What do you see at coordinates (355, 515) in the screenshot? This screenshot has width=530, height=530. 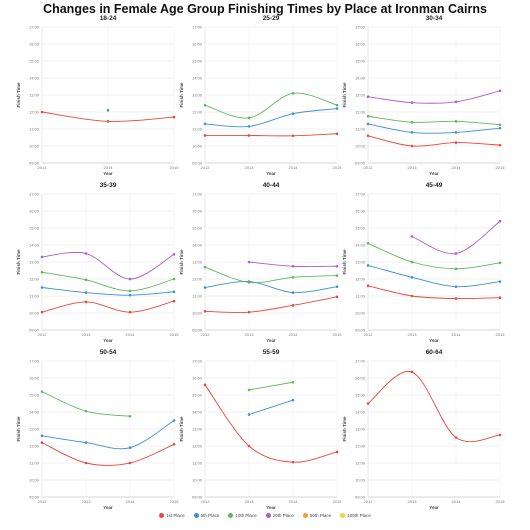 I see `legend-item: 100th Place` at bounding box center [355, 515].